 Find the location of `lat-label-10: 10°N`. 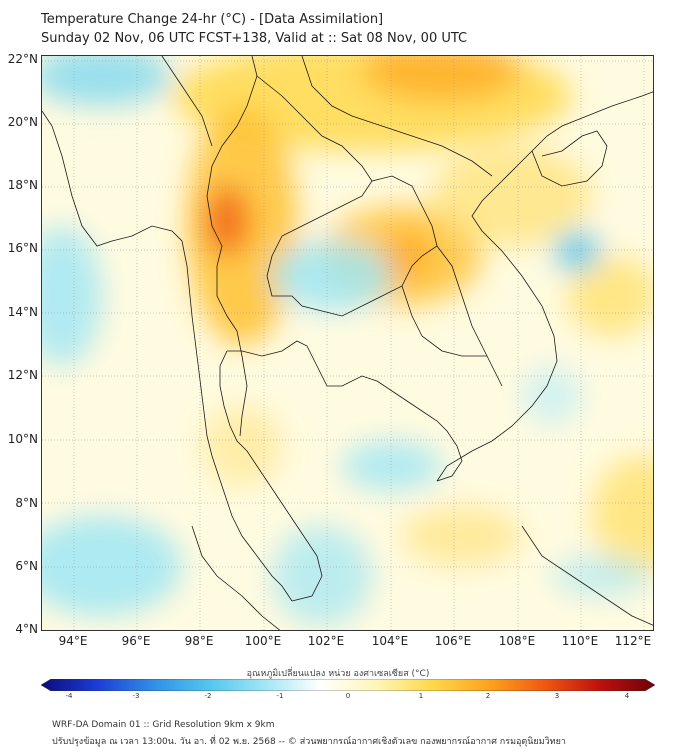

lat-label-10: 10°N is located at coordinates (22, 439).